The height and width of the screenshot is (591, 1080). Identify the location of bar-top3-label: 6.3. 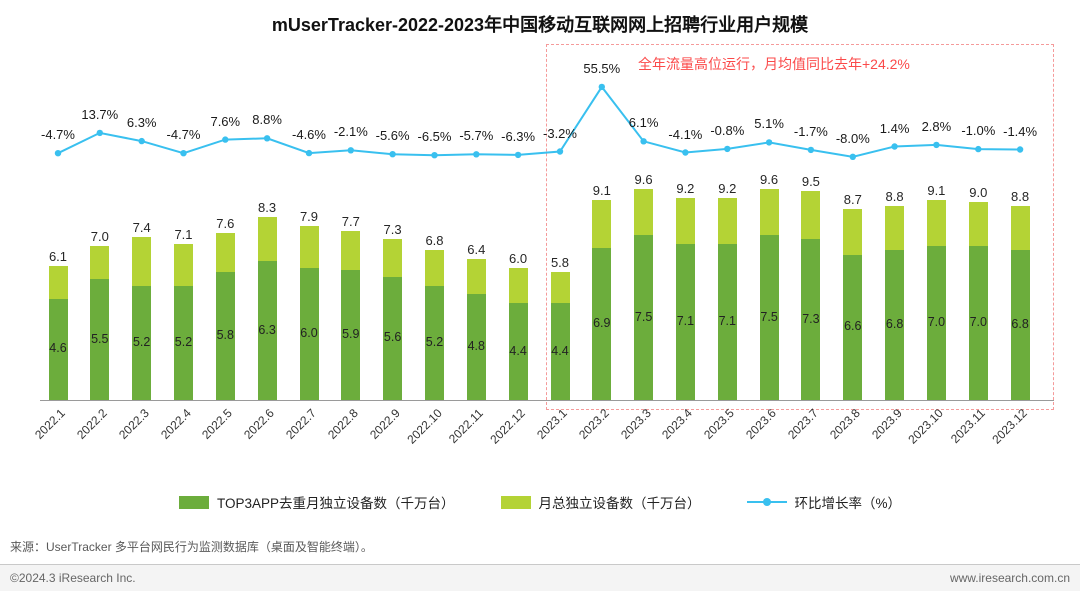
(267, 329).